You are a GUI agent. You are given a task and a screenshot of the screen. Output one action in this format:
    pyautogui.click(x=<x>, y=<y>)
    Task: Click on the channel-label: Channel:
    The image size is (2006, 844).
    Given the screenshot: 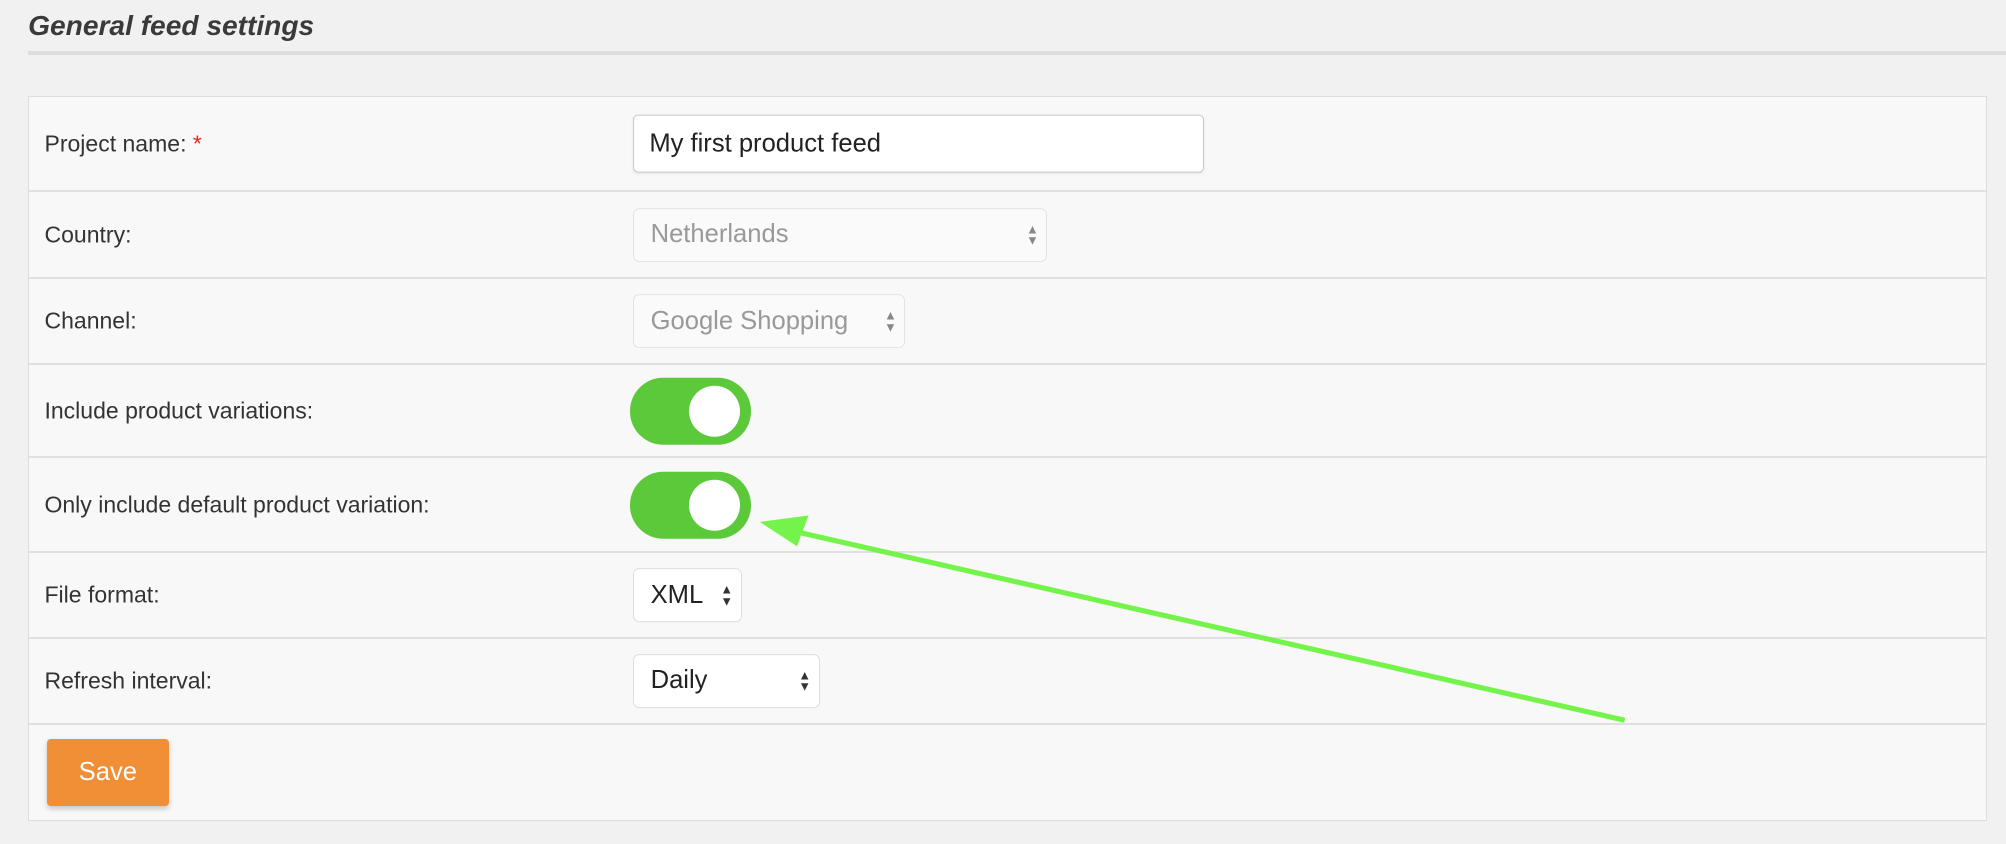 What is the action you would take?
    pyautogui.click(x=90, y=320)
    